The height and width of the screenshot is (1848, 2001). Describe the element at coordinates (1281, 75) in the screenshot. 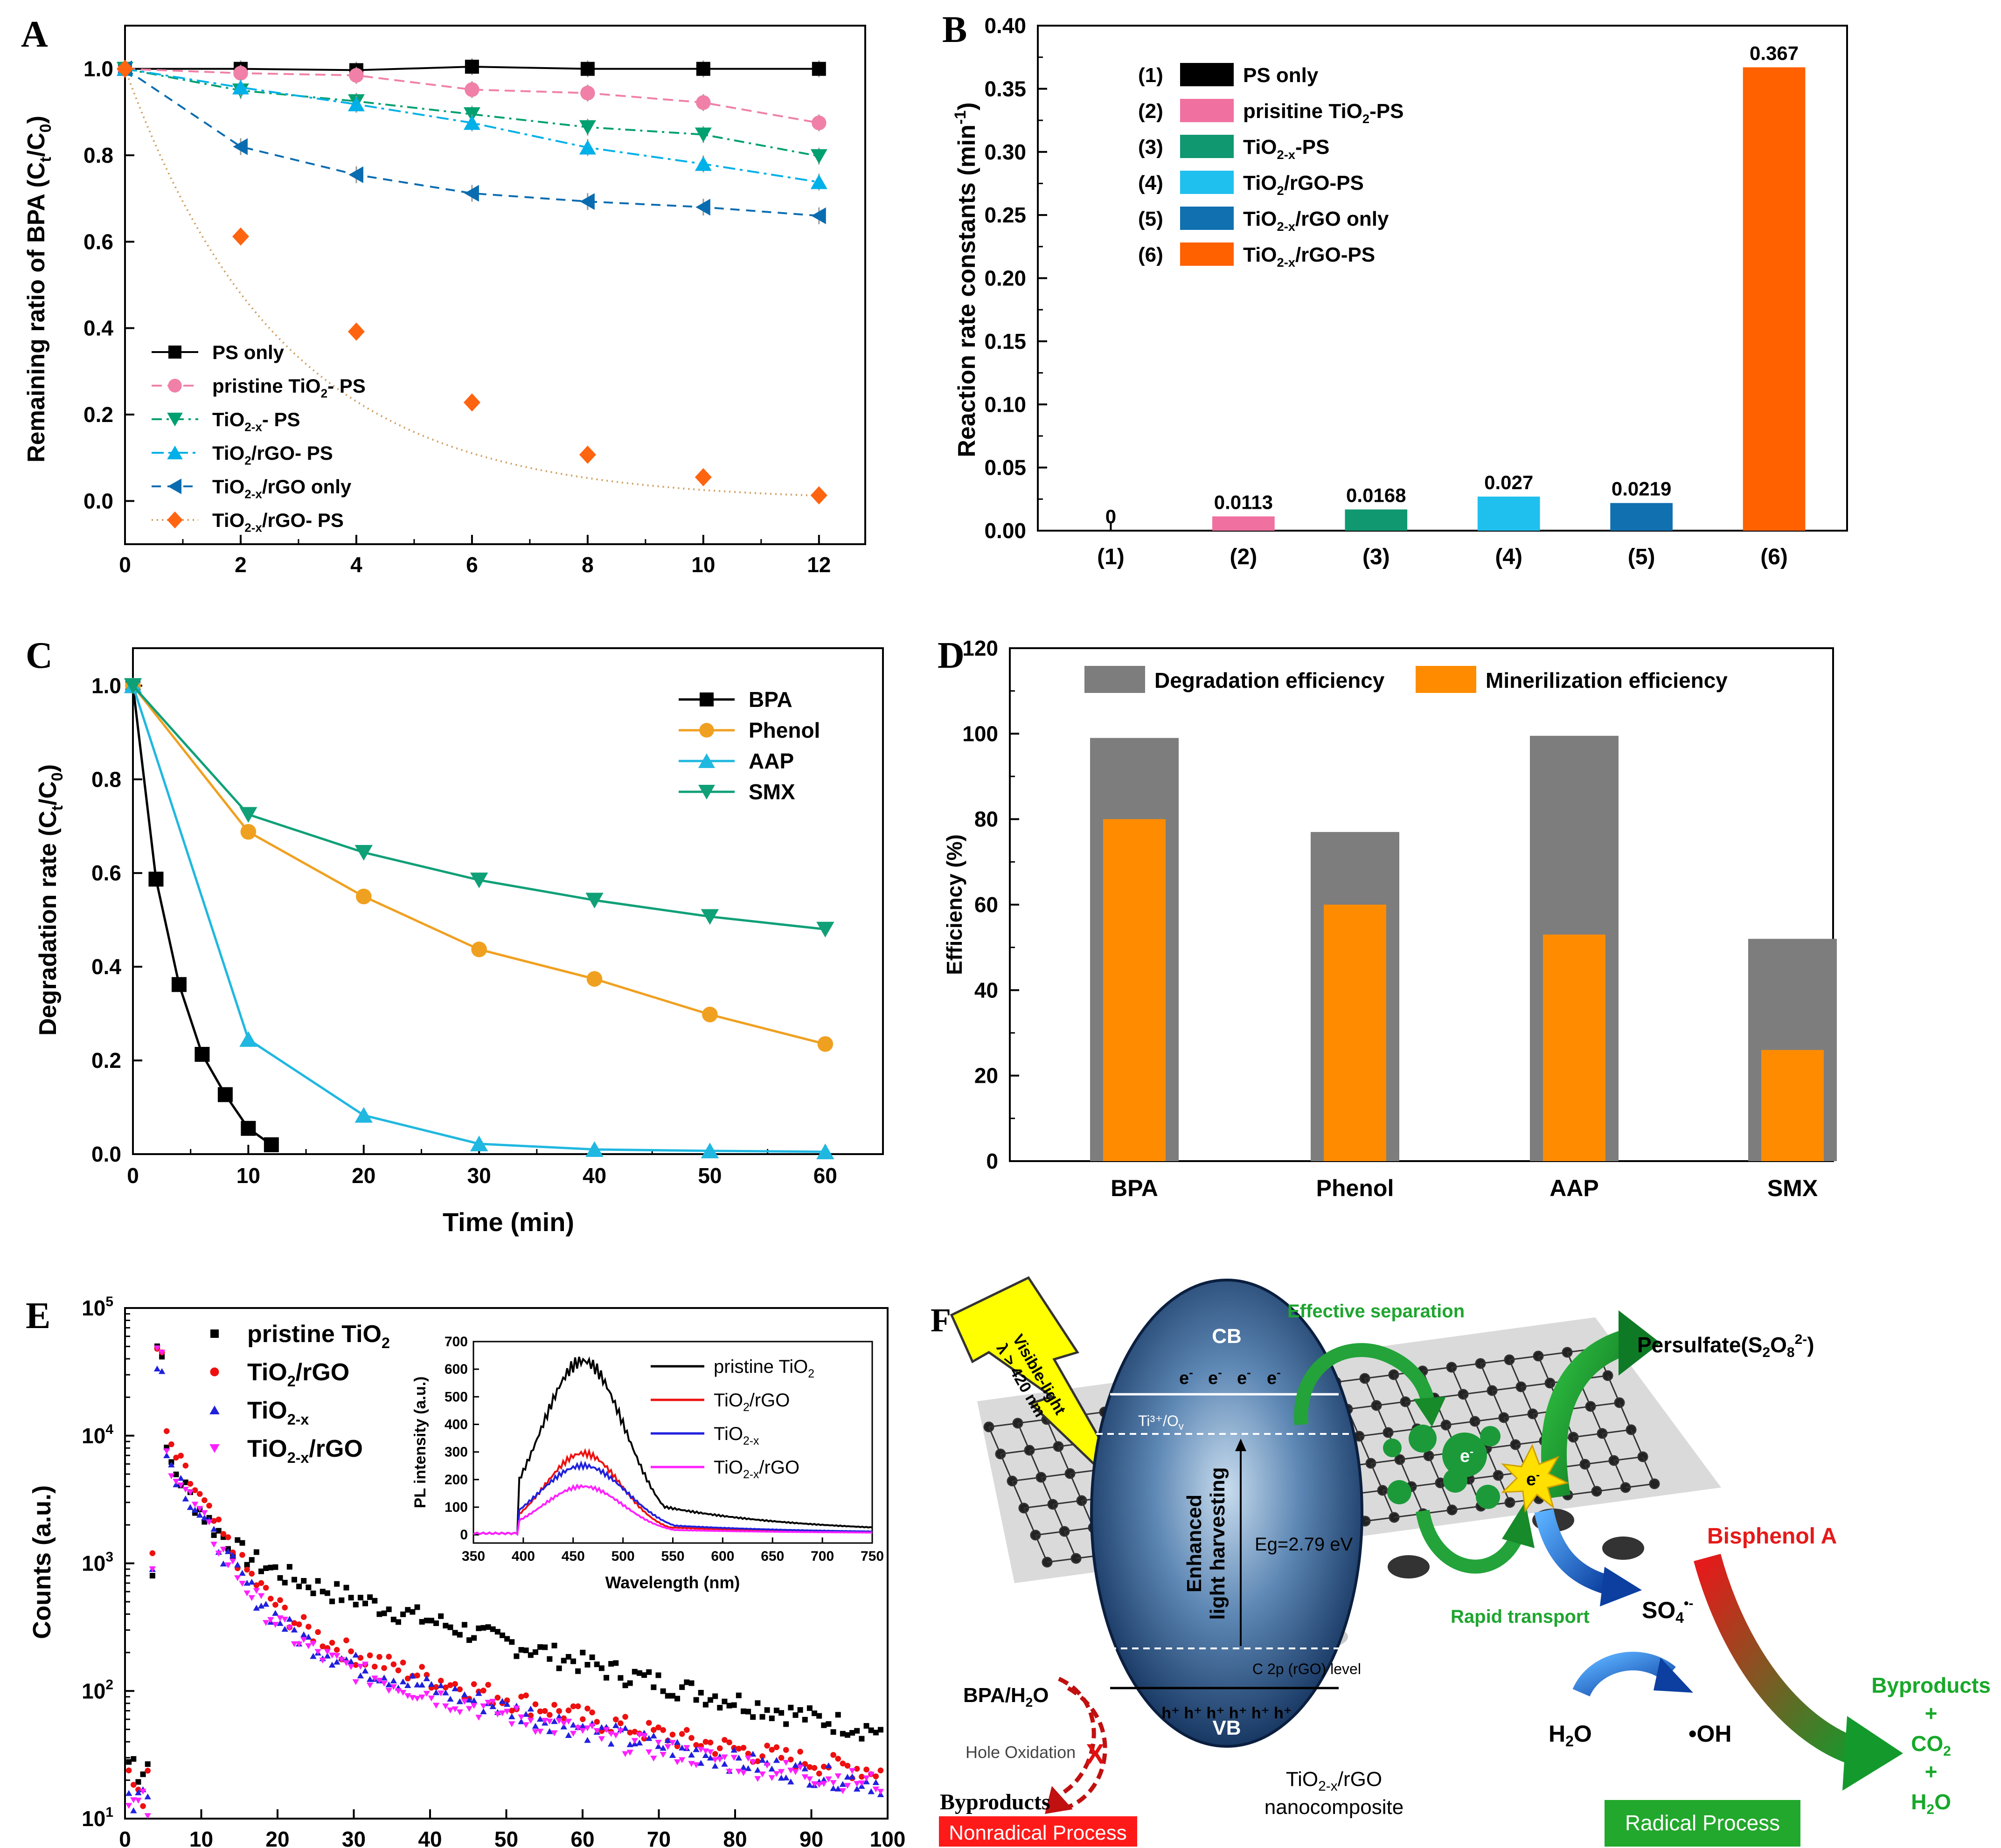

I see `b-legend-label: PS only` at that location.